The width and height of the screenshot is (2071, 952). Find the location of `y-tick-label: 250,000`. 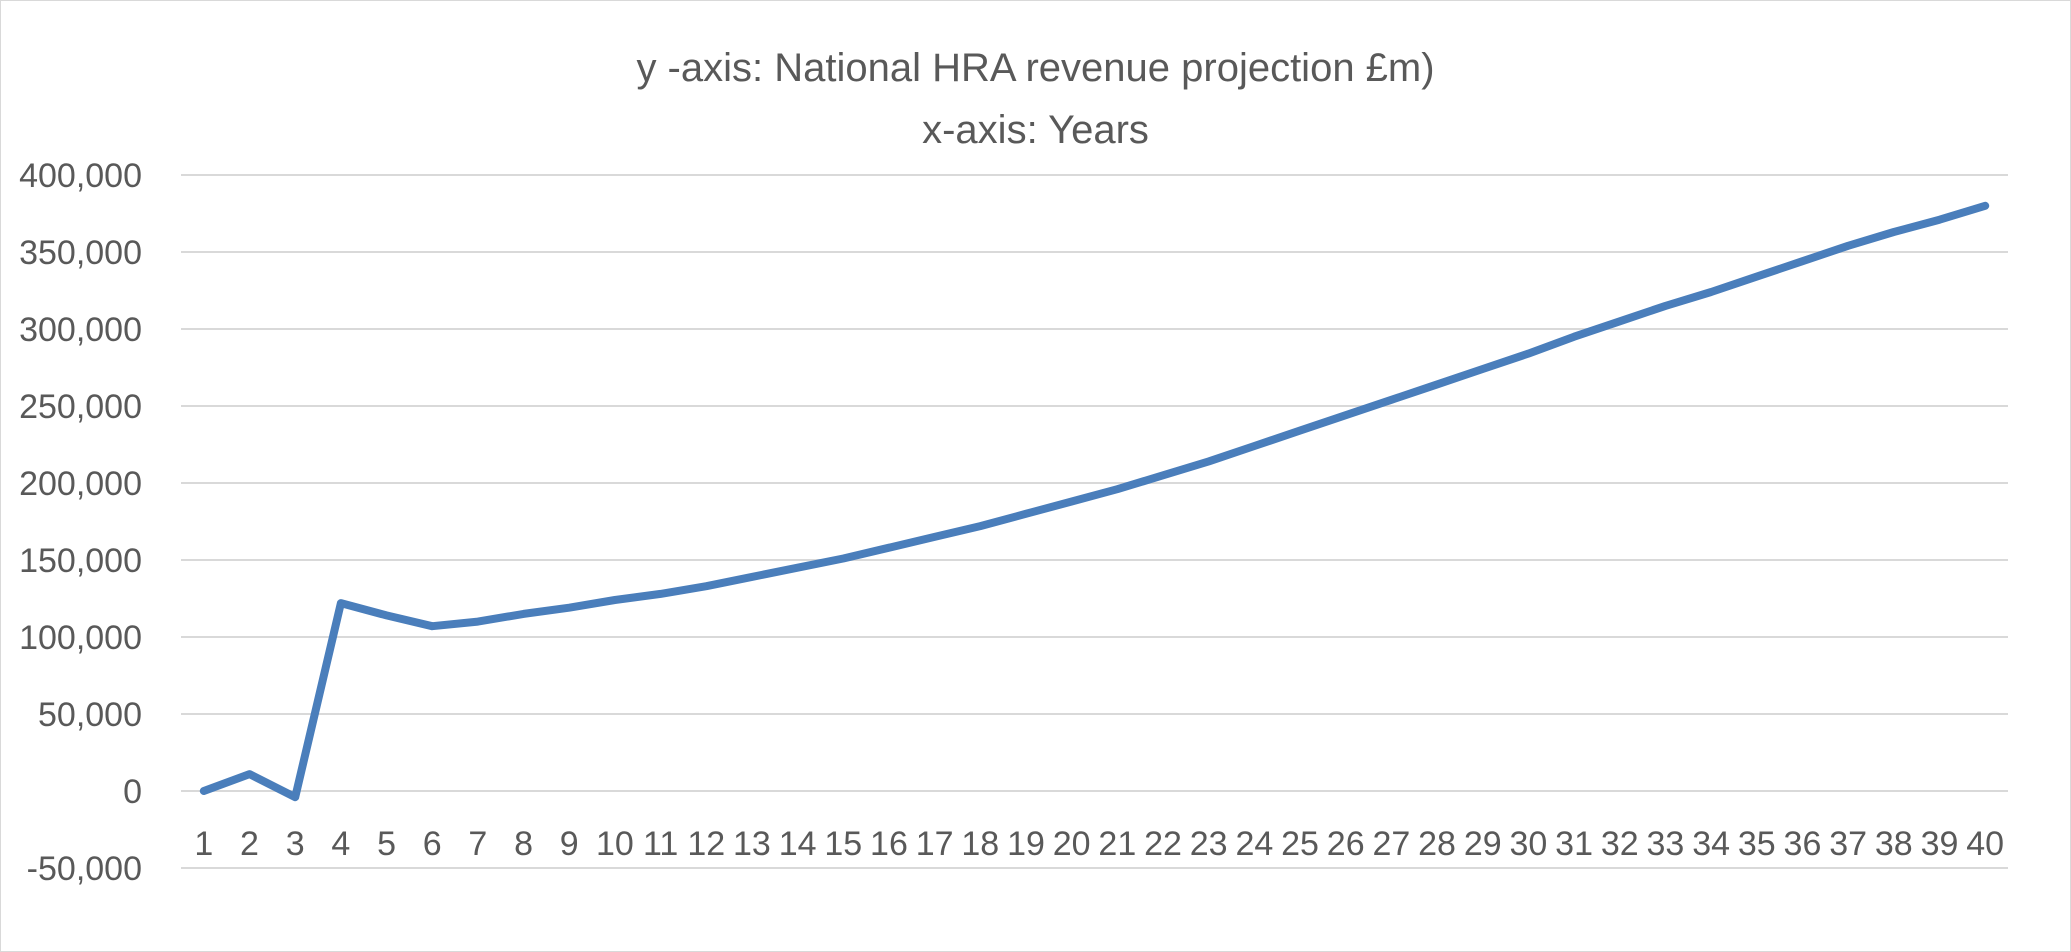

y-tick-label: 250,000 is located at coordinates (80, 407).